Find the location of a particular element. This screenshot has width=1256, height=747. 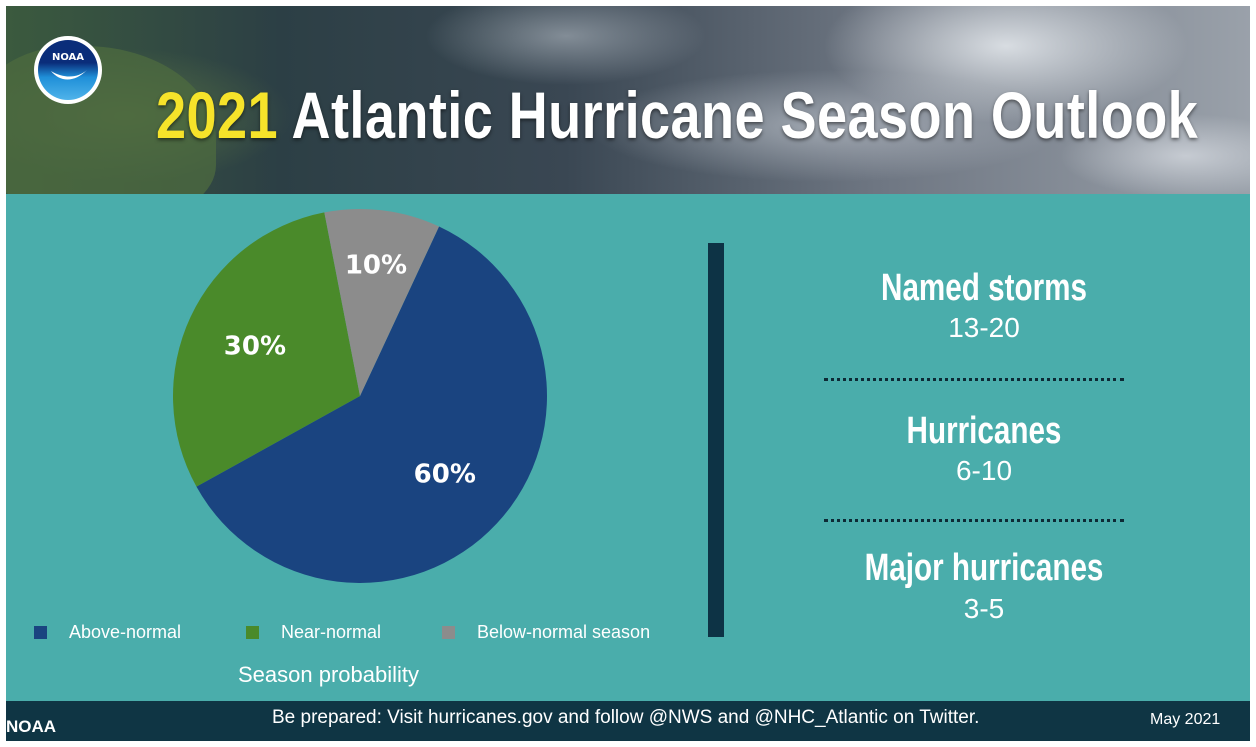

chart-title: Season probability is located at coordinates (329, 674).